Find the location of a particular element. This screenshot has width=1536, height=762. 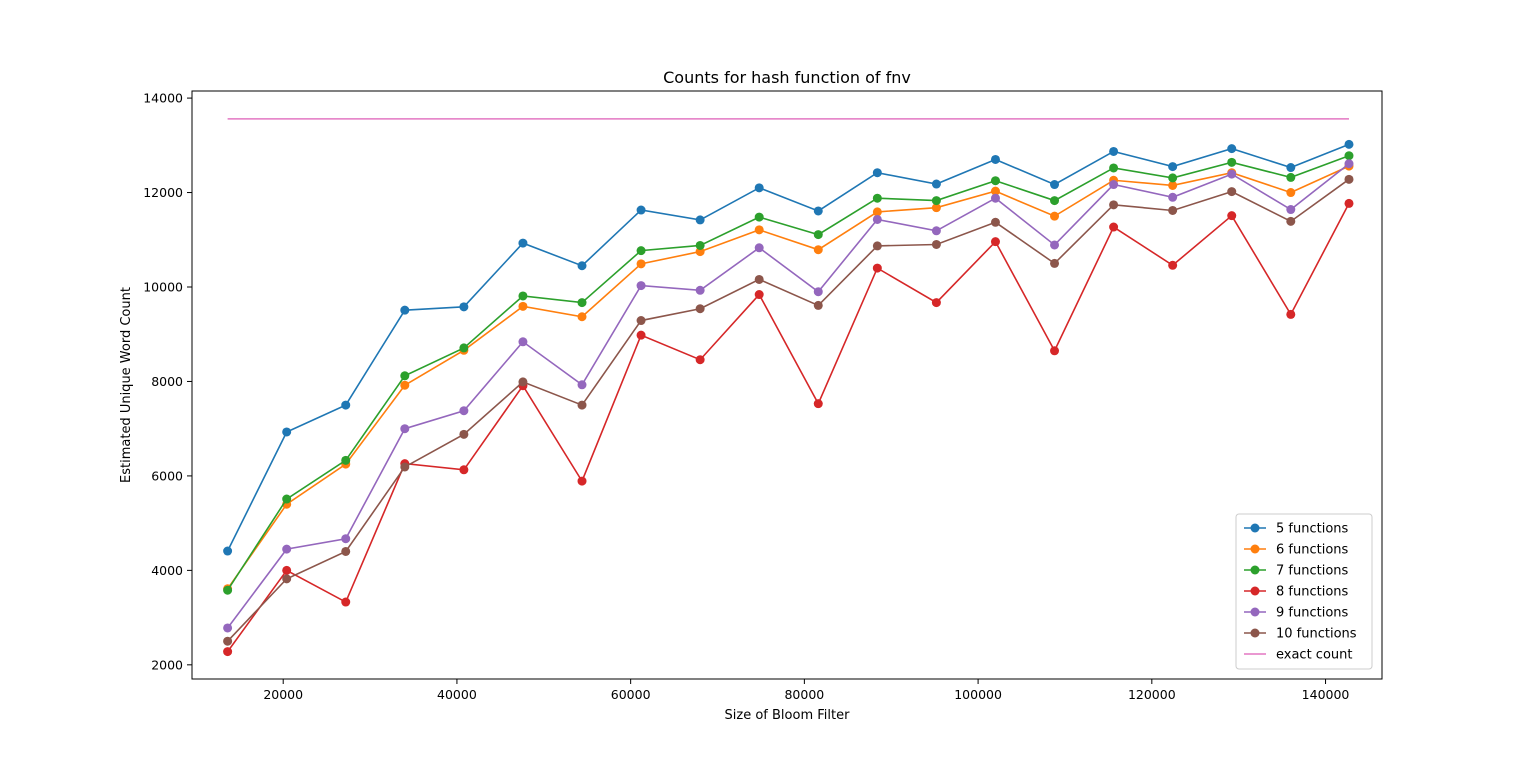

y-tick-label: 6000 is located at coordinates (167, 475).